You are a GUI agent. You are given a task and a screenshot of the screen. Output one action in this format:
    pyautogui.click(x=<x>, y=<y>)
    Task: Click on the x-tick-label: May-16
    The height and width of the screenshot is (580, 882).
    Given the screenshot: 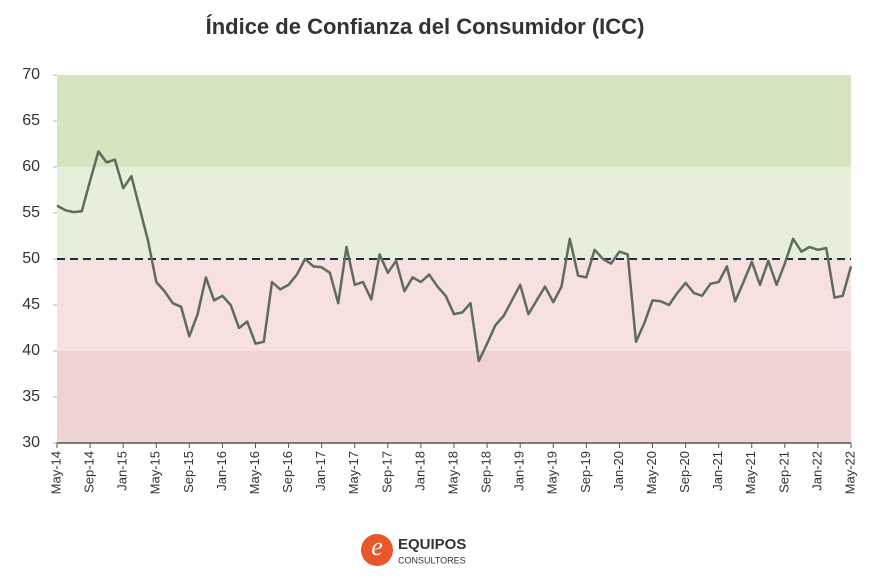 What is the action you would take?
    pyautogui.click(x=254, y=472)
    